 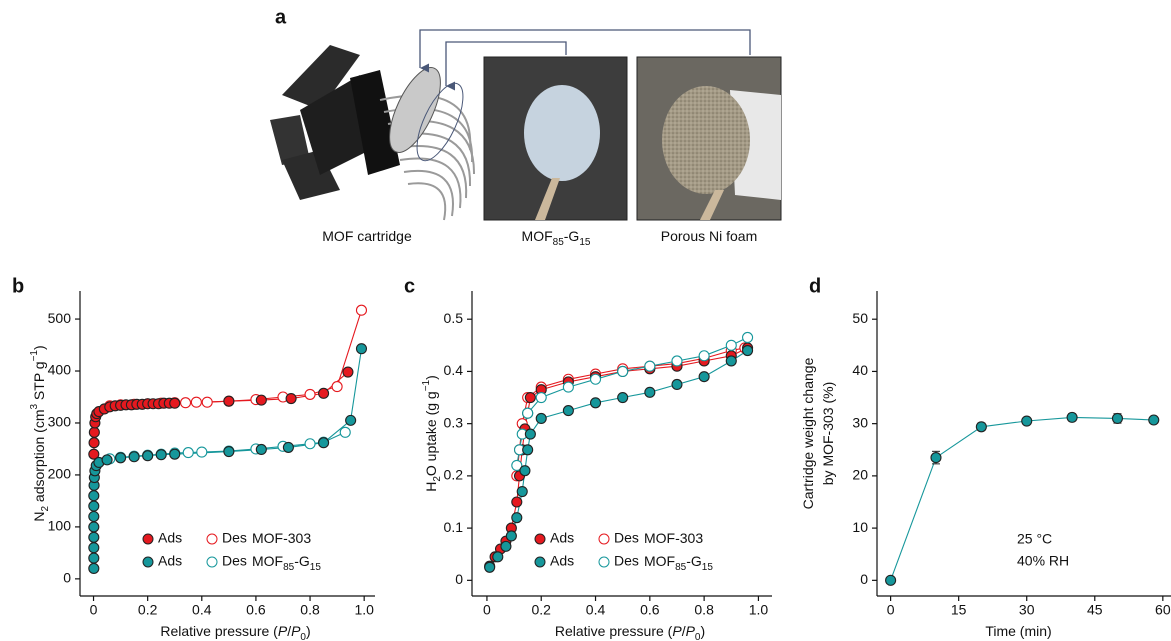 What do you see at coordinates (39, 517) in the screenshot?
I see `text-part: N` at bounding box center [39, 517].